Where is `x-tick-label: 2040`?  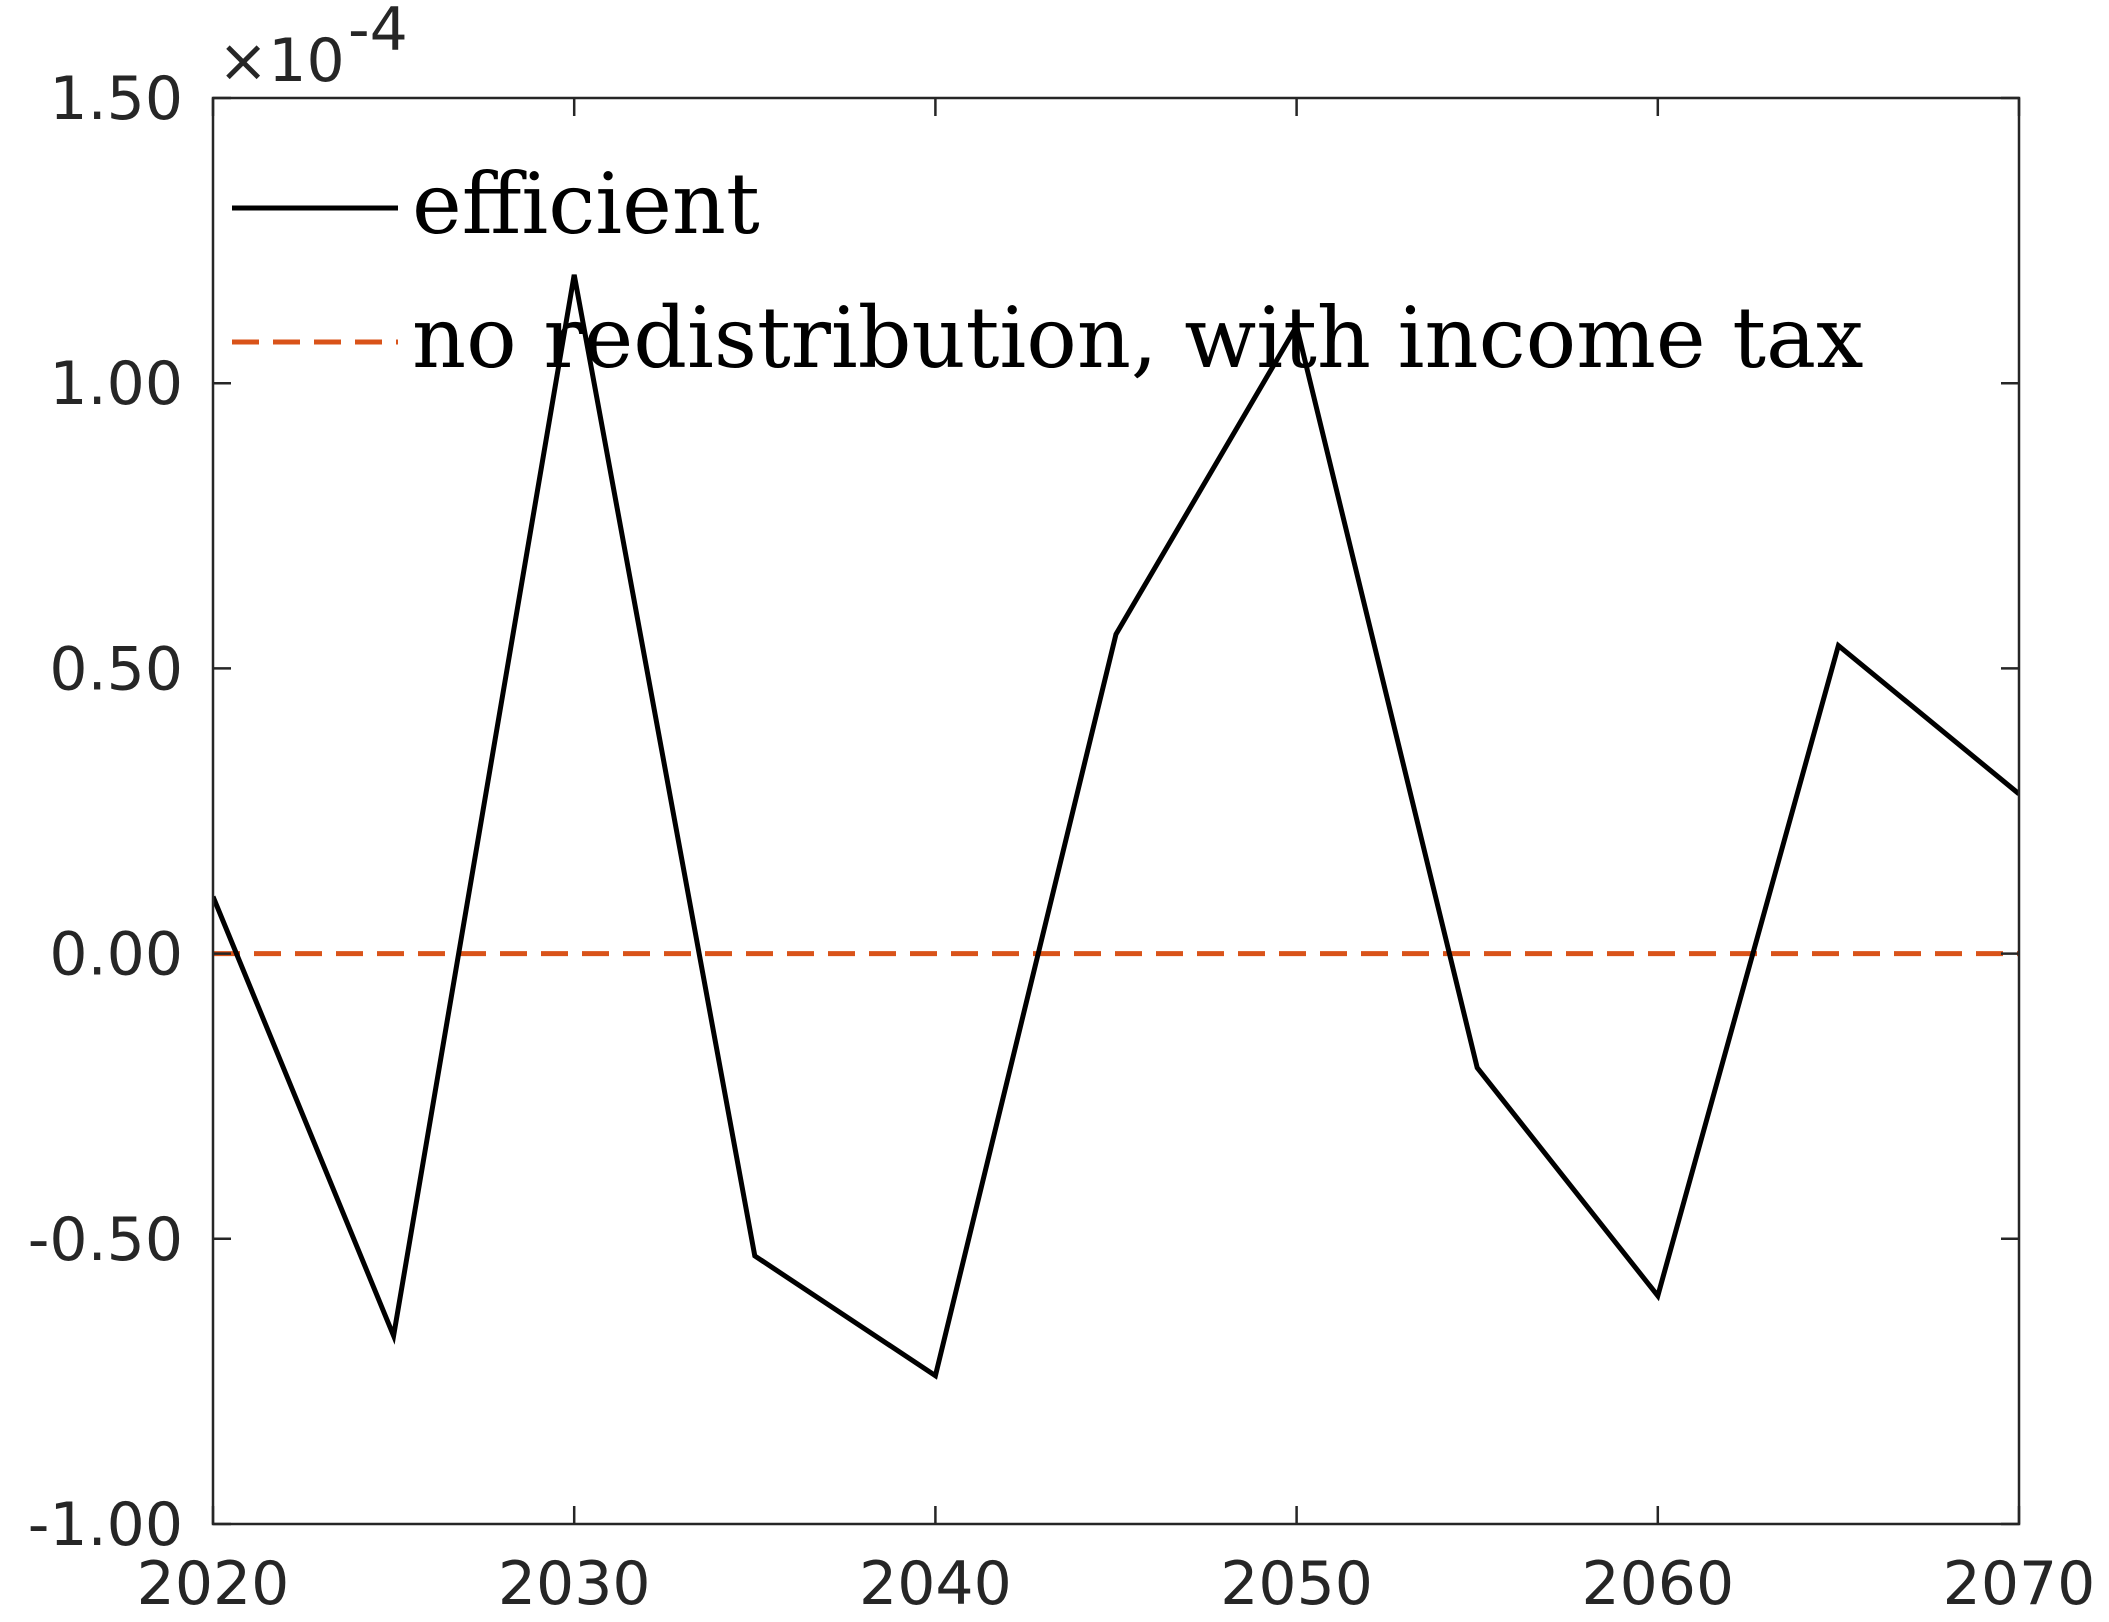
x-tick-label: 2040 is located at coordinates (935, 1584).